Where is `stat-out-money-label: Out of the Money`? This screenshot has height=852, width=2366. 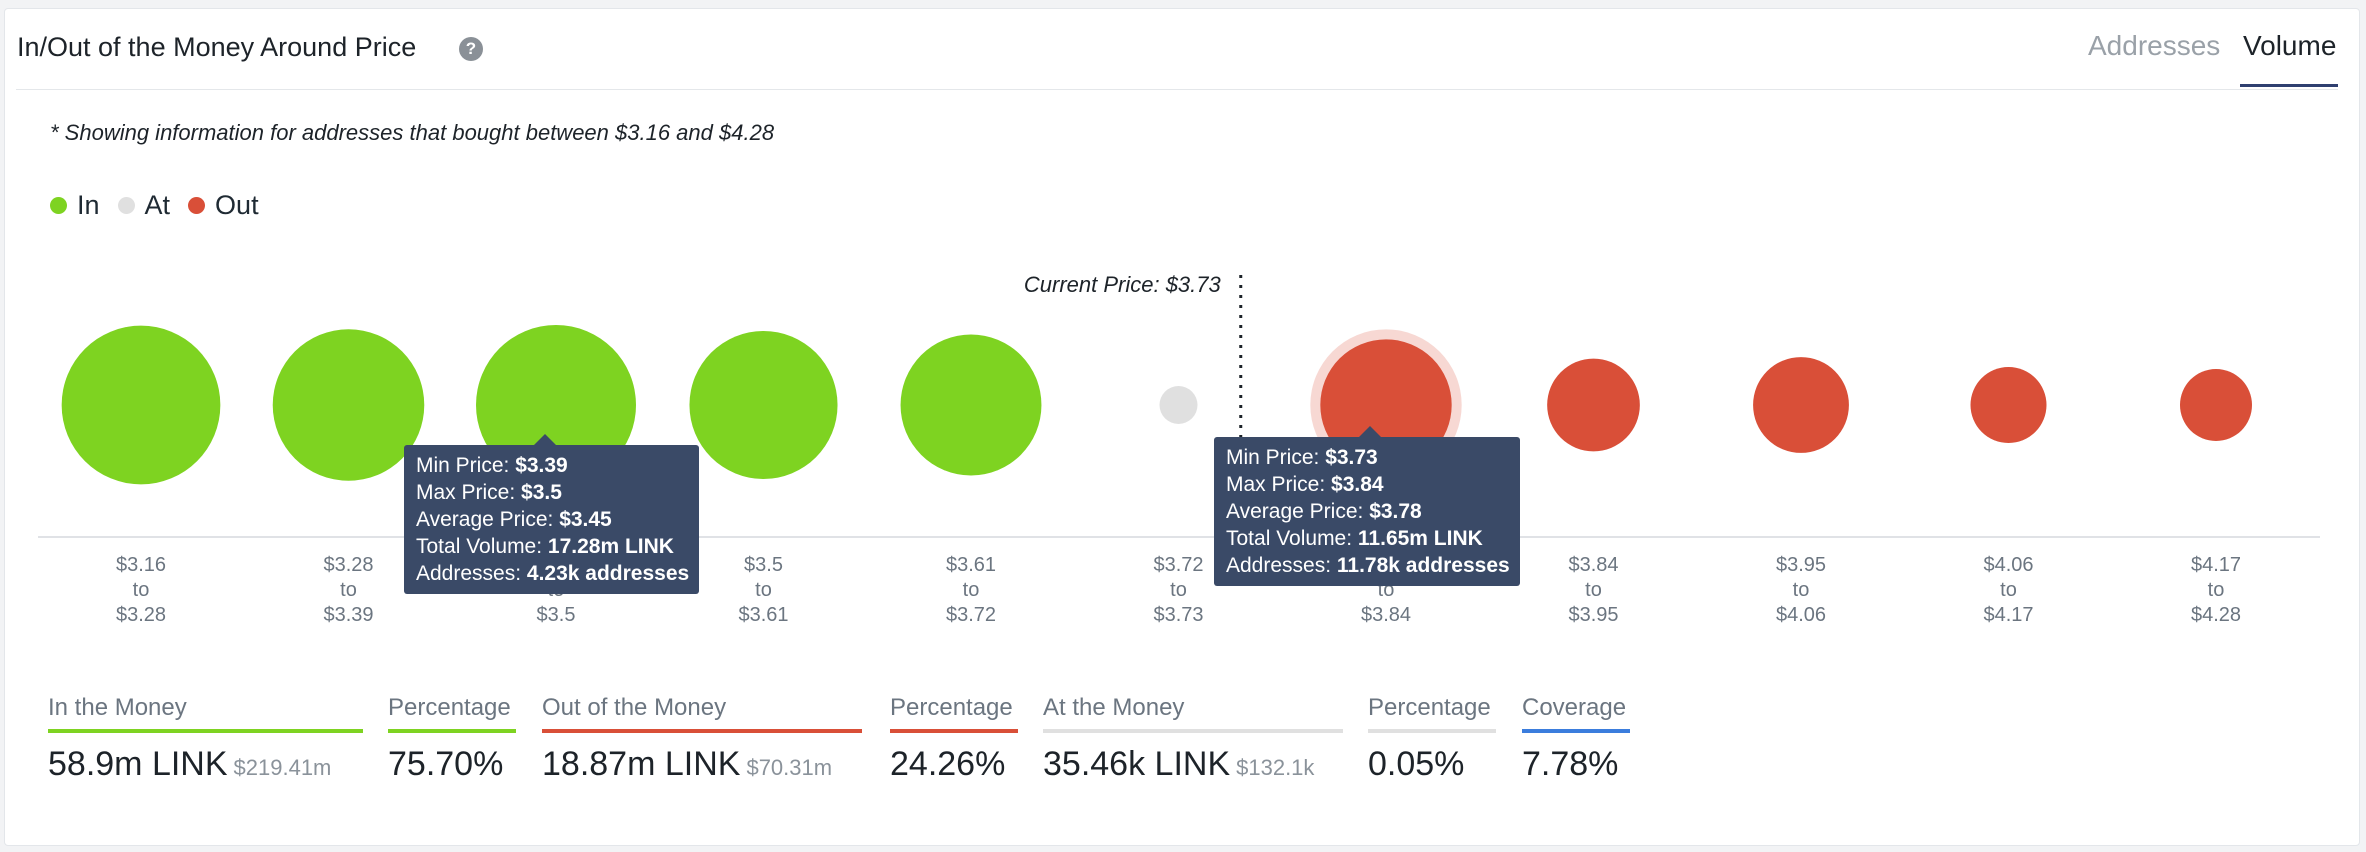
stat-out-money-label: Out of the Money is located at coordinates (634, 707).